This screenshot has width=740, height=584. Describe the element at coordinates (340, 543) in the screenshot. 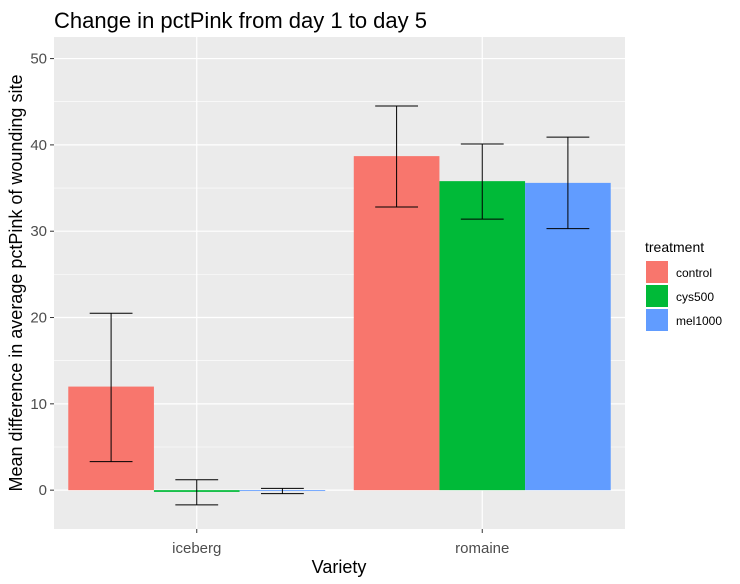

I see `x-axis: iceberg romaine` at that location.